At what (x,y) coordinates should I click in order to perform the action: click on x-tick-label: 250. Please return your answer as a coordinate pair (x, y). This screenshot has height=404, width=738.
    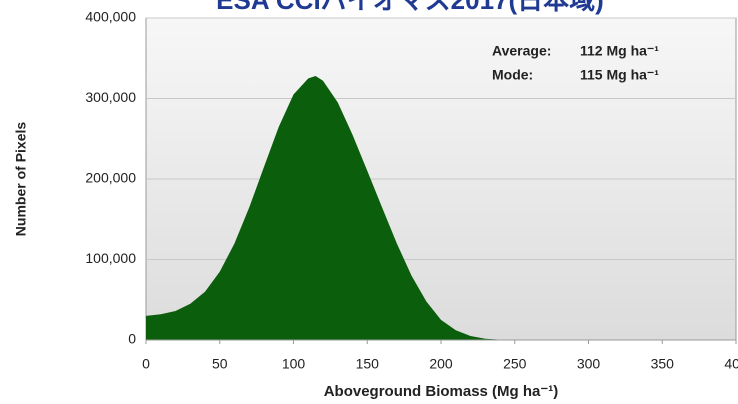
    Looking at the image, I should click on (515, 364).